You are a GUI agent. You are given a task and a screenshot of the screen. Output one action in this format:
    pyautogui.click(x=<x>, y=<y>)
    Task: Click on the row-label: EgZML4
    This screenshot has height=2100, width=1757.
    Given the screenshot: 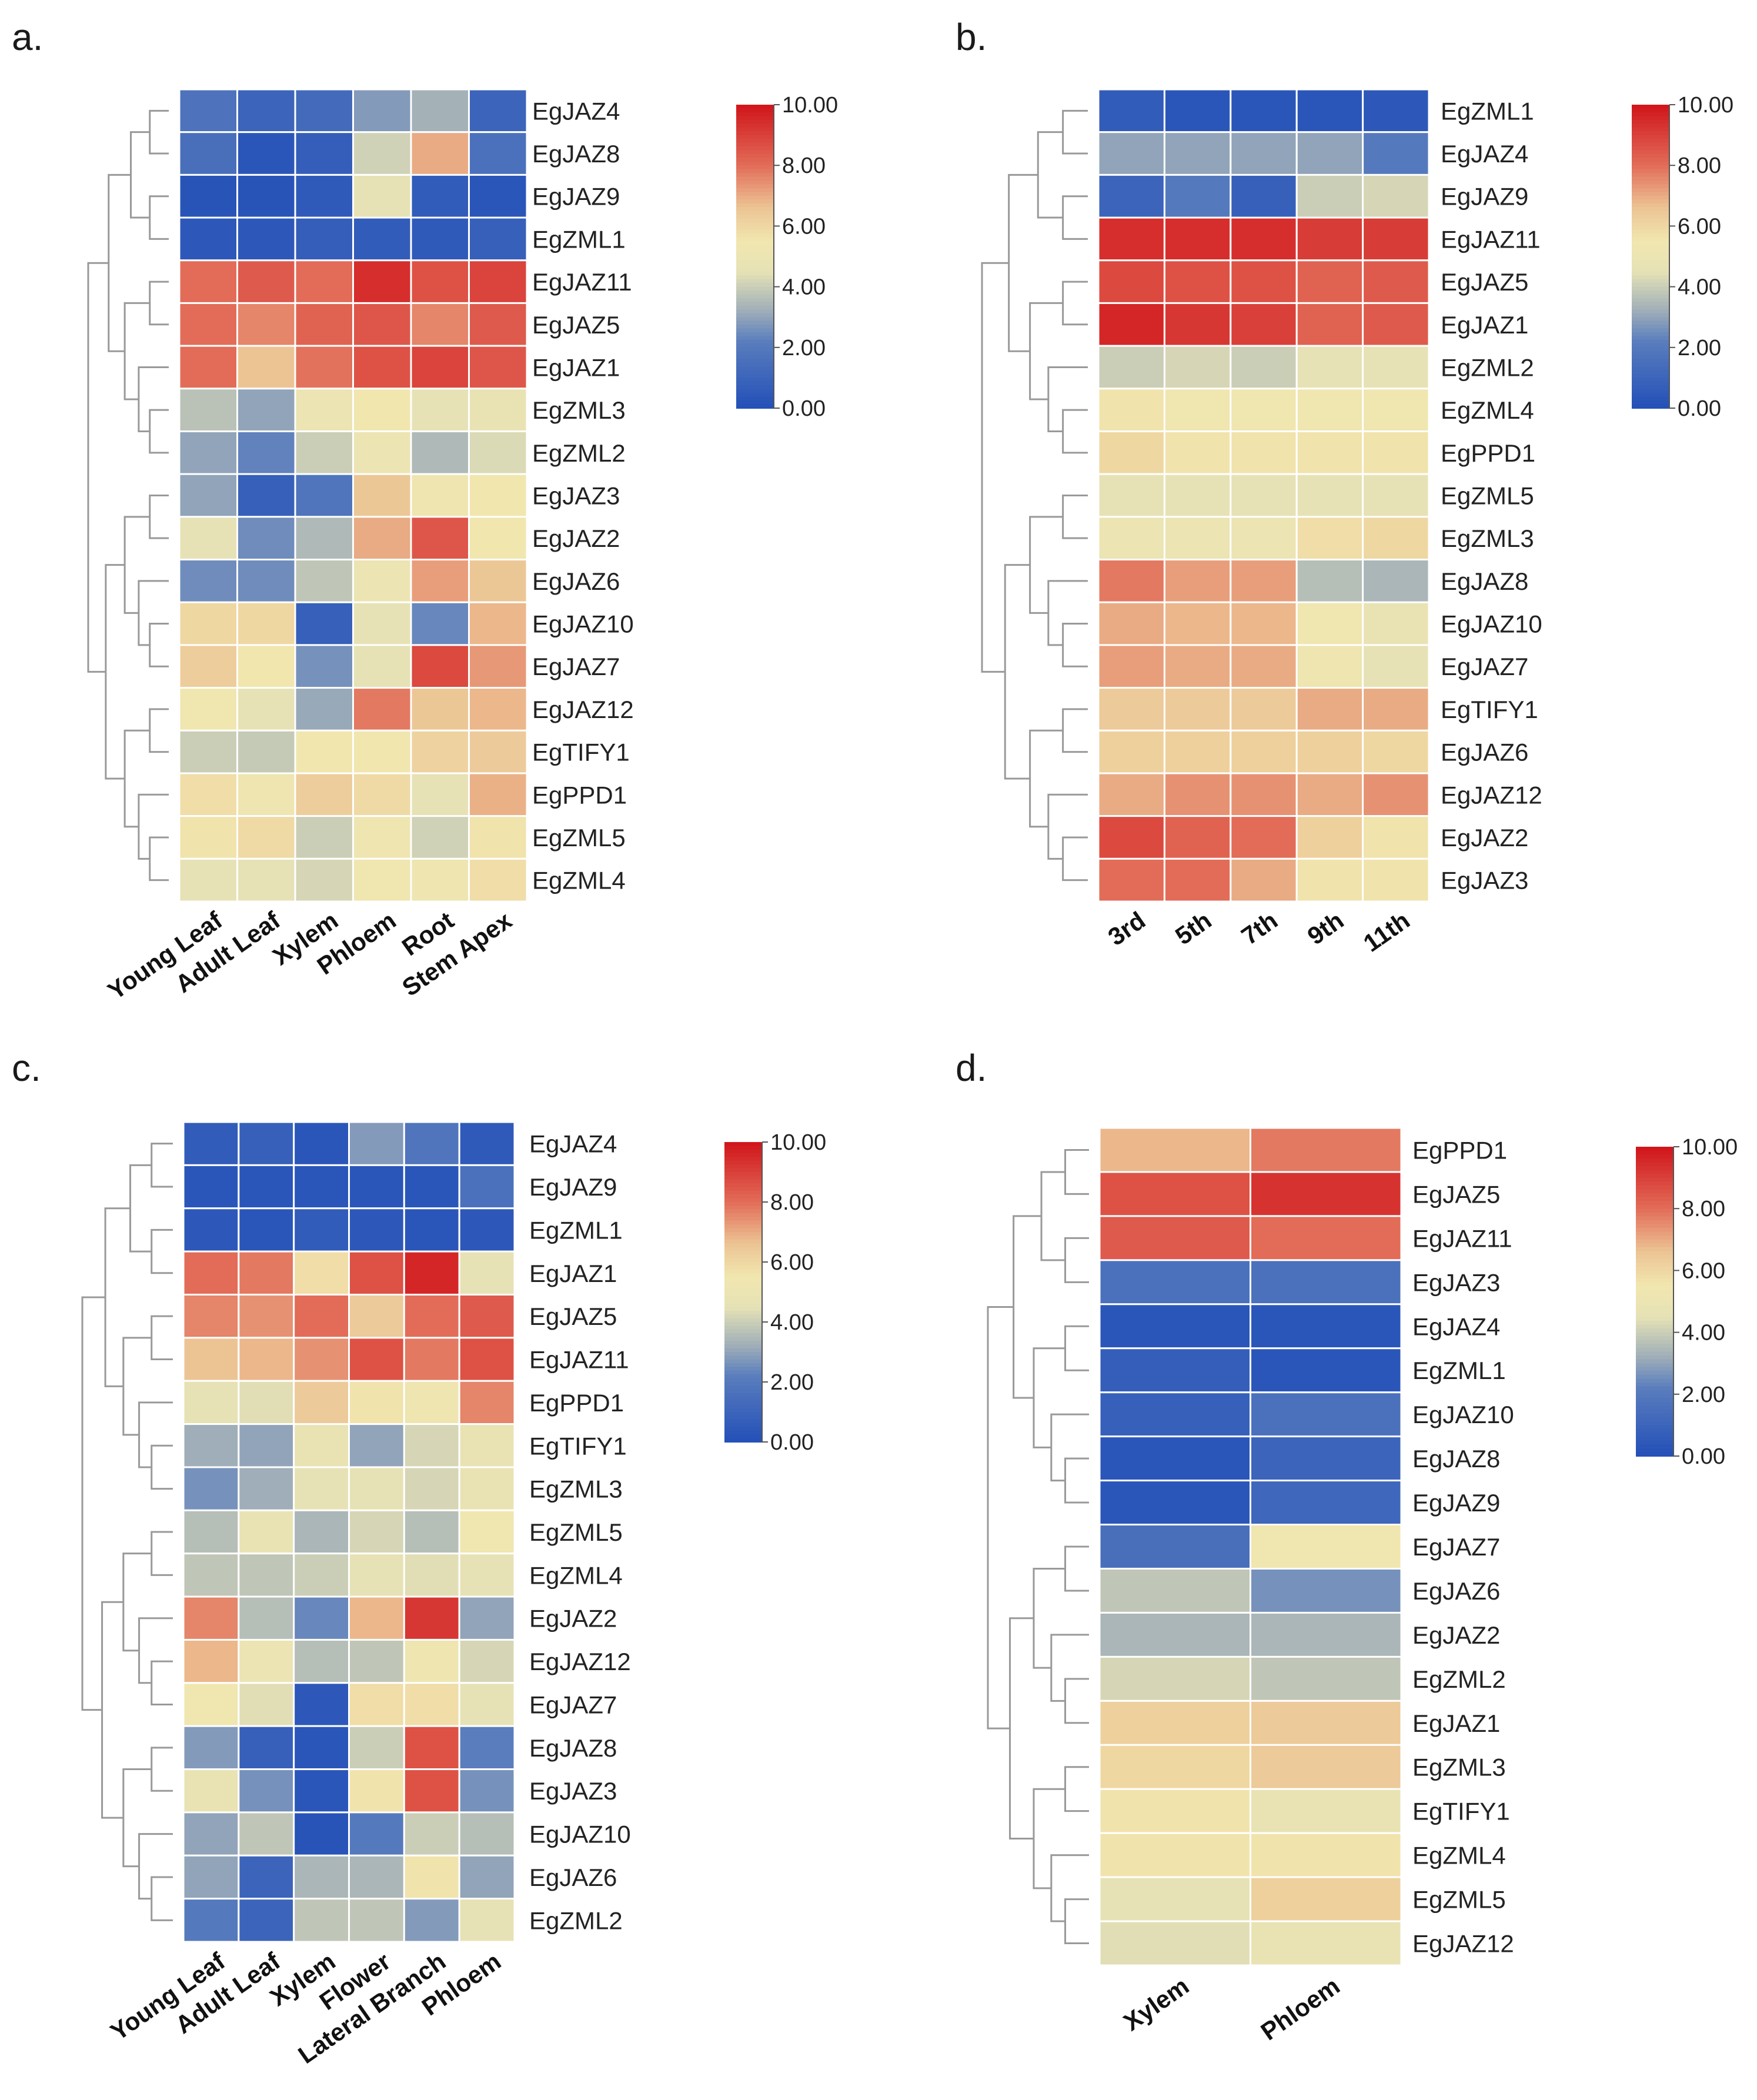 What is the action you would take?
    pyautogui.click(x=1487, y=410)
    